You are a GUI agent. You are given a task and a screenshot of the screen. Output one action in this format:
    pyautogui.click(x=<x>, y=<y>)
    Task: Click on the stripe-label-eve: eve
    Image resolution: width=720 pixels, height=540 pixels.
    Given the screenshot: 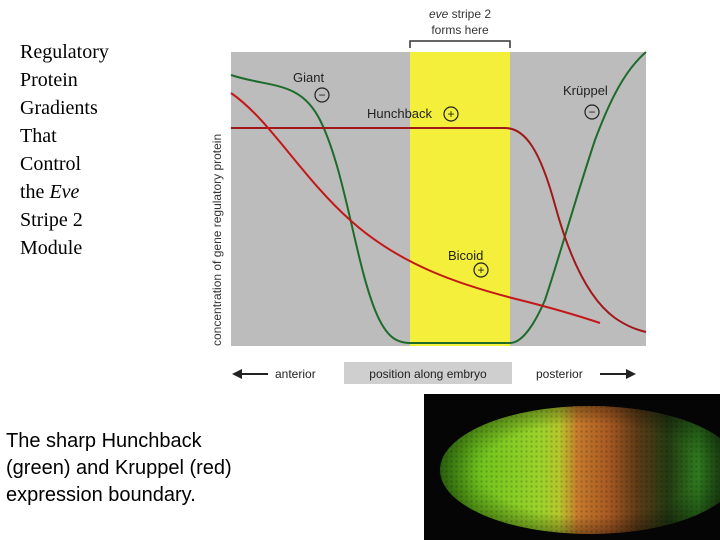 What is the action you would take?
    pyautogui.click(x=439, y=14)
    